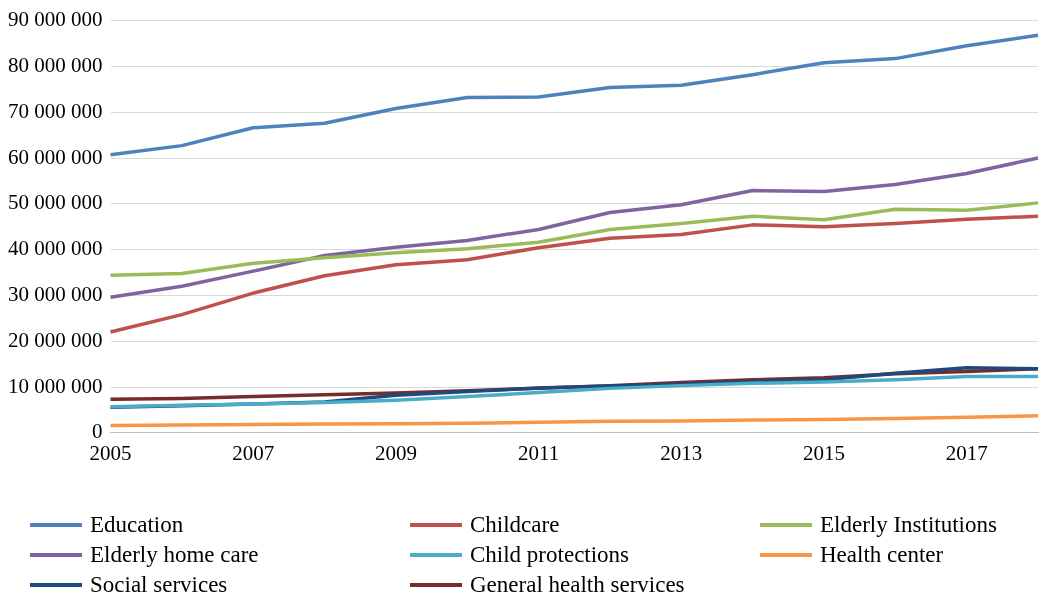 This screenshot has height=609, width=1042. I want to click on x-tick-label: 2011, so click(538, 452).